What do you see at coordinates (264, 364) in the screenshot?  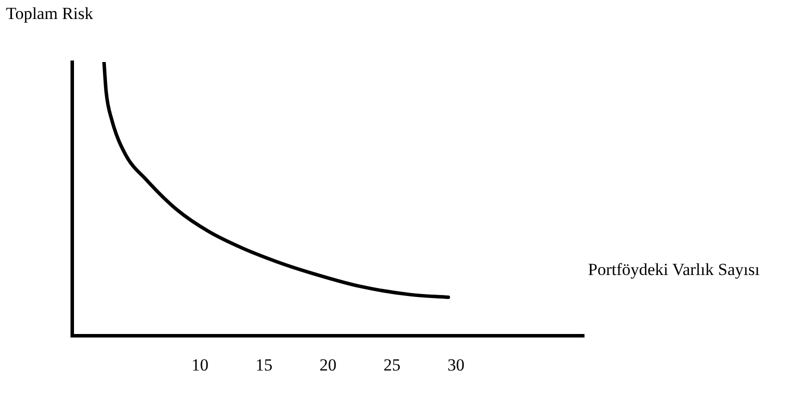 I see `x-tick-label: 15` at bounding box center [264, 364].